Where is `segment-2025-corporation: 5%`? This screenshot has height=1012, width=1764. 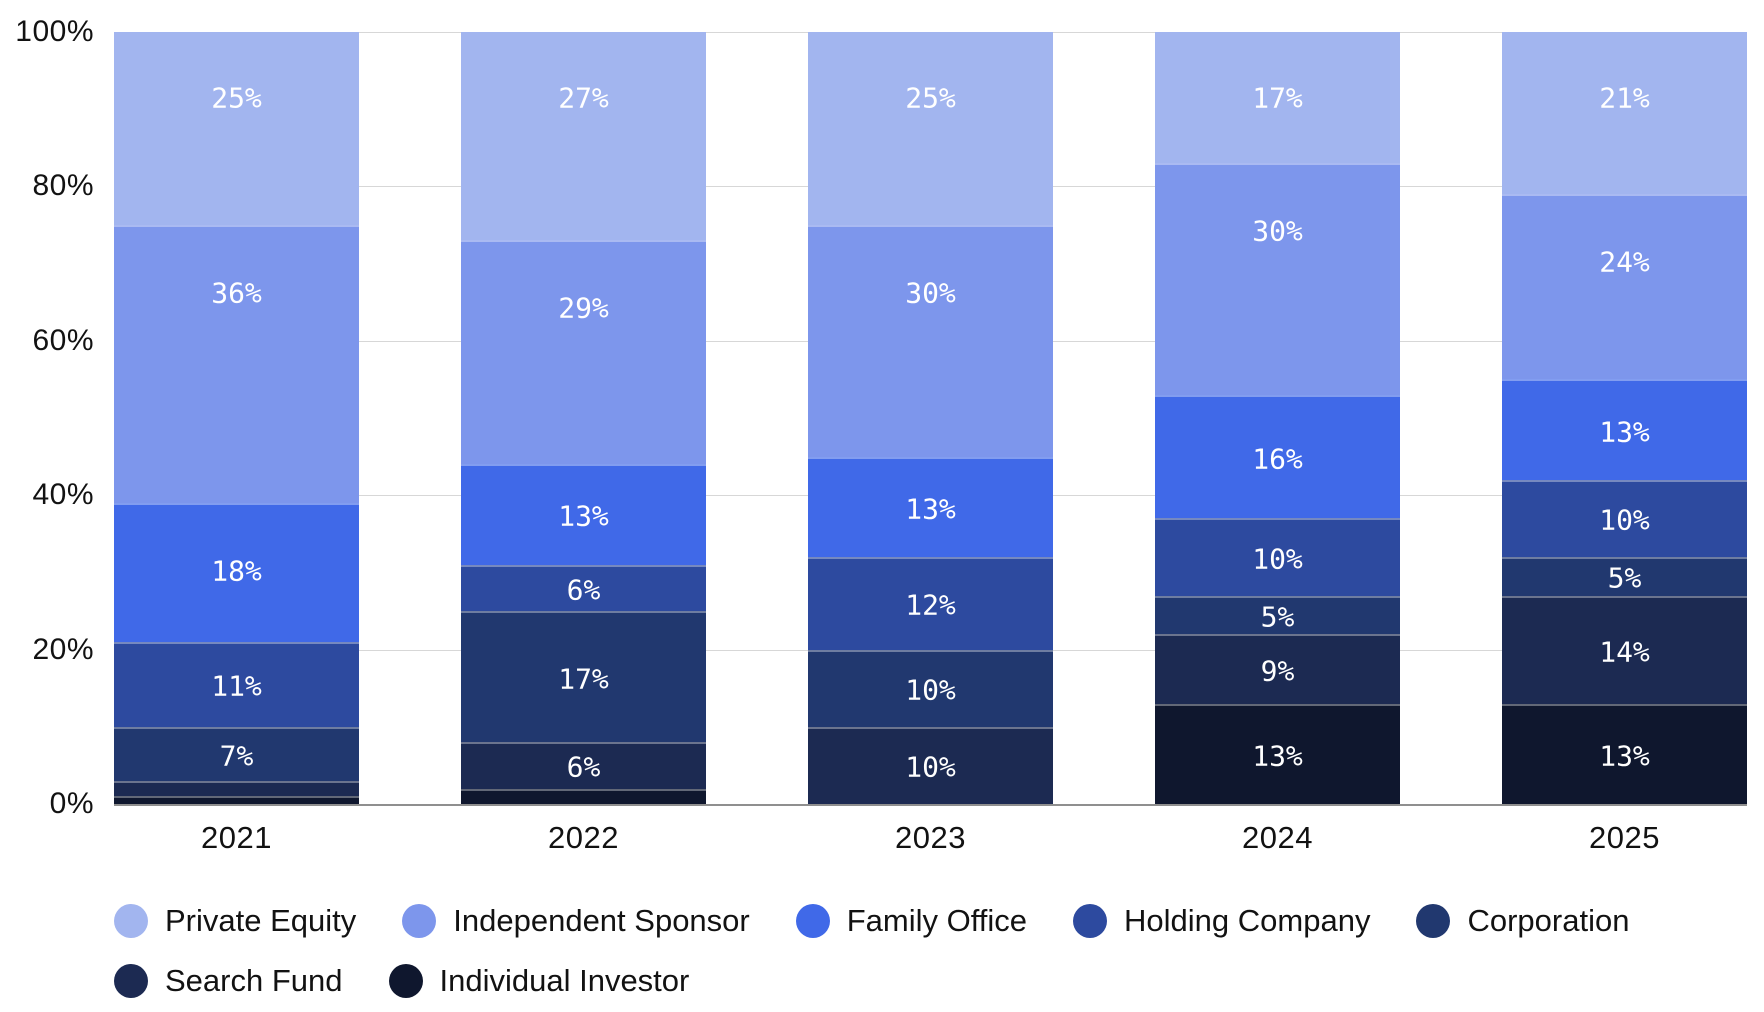 segment-2025-corporation: 5% is located at coordinates (1624, 576).